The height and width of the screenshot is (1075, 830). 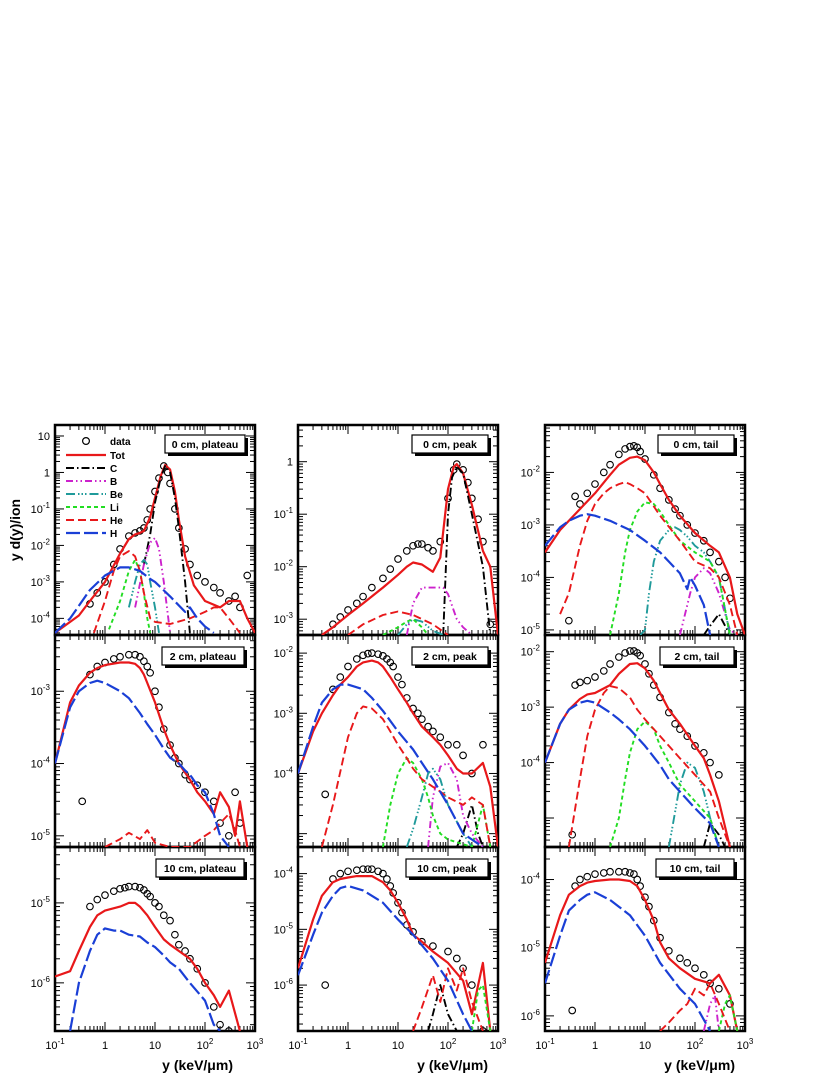 I want to click on legend-label-data: data, so click(x=120, y=442).